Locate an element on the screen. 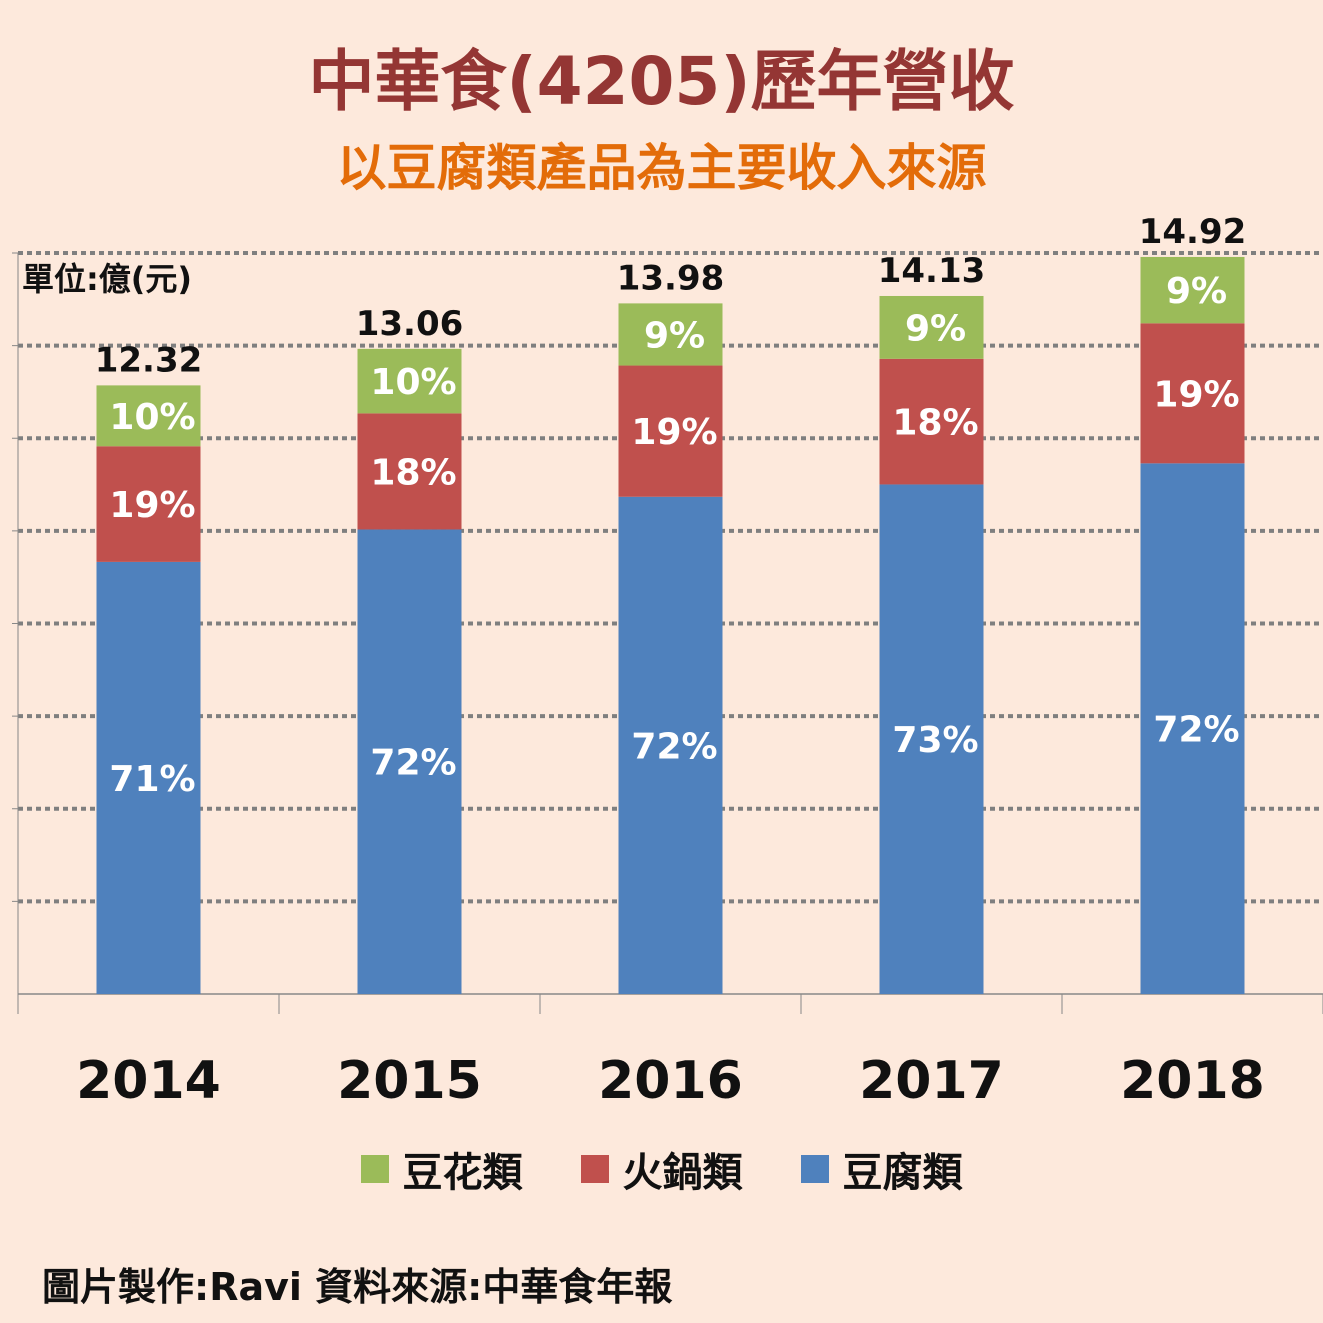 This screenshot has width=1323, height=1323. legend-item-tofu: 豆腐類 is located at coordinates (881, 1169).